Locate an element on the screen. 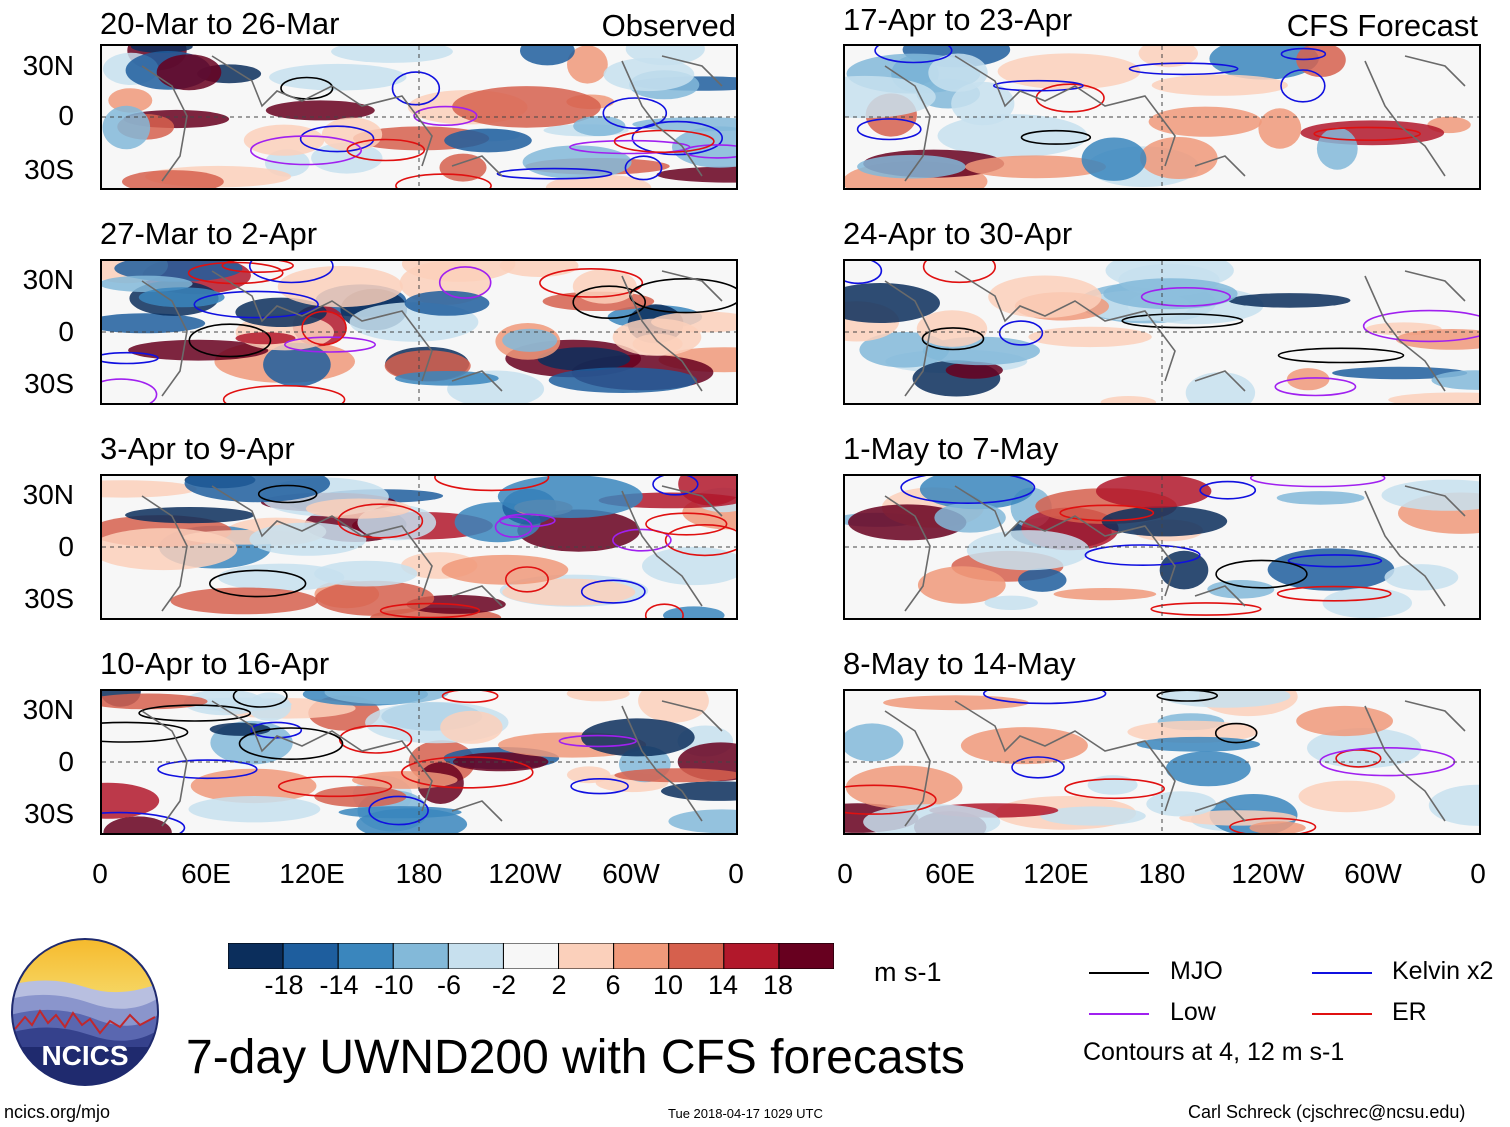 This screenshot has height=1127, width=1510. xtick-left-60e: 60E is located at coordinates (206, 873).